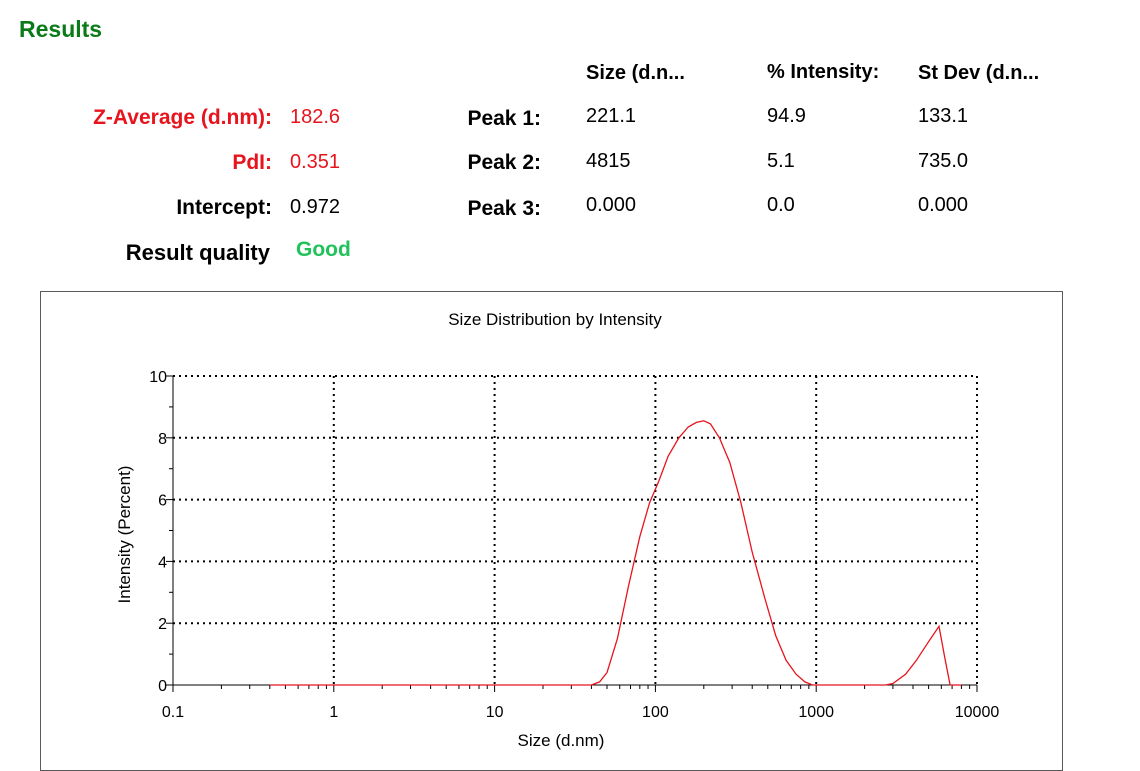 Image resolution: width=1140 pixels, height=771 pixels. What do you see at coordinates (252, 162) in the screenshot?
I see `pdi-label: PdI:` at bounding box center [252, 162].